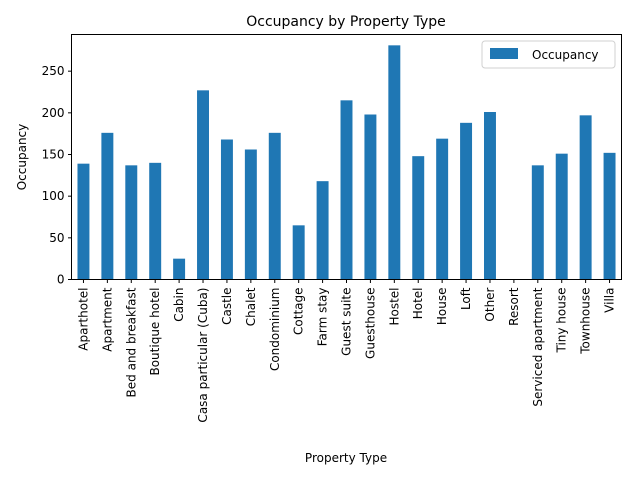  What do you see at coordinates (131, 342) in the screenshot?
I see `x-tick-label: Bed and breakfast` at bounding box center [131, 342].